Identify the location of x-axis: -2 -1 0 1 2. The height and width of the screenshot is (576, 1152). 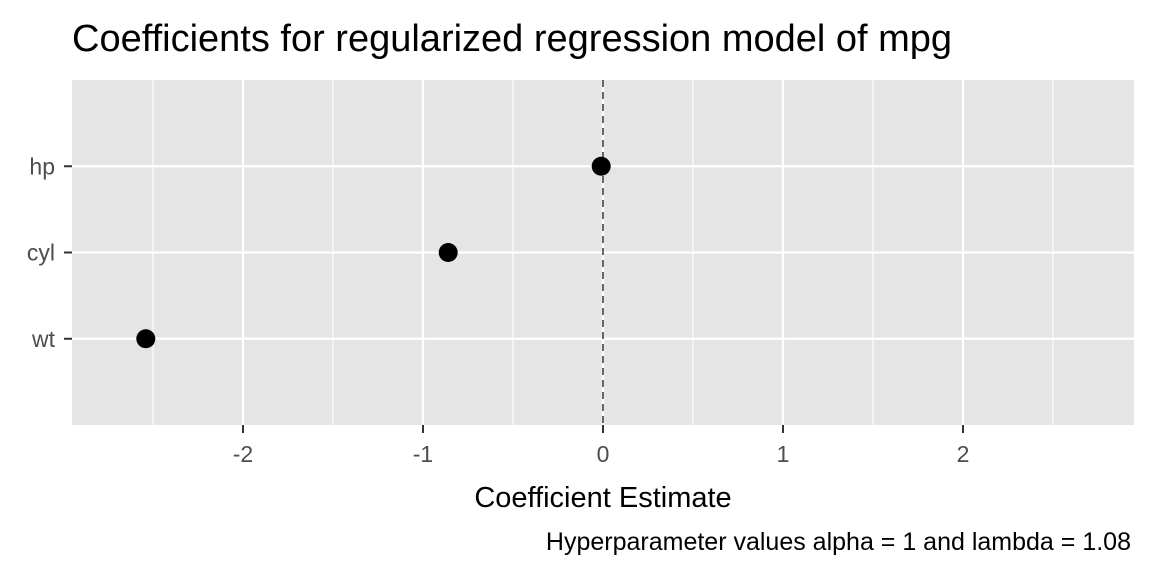
(601, 446).